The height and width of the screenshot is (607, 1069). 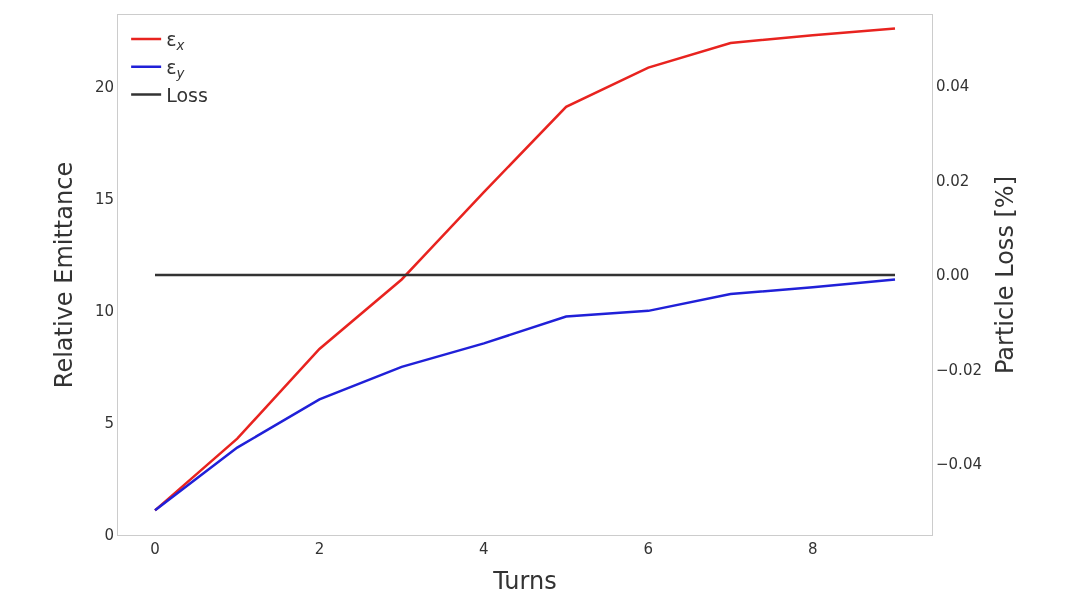 I want to click on x-tick-label: 6, so click(x=648, y=549).